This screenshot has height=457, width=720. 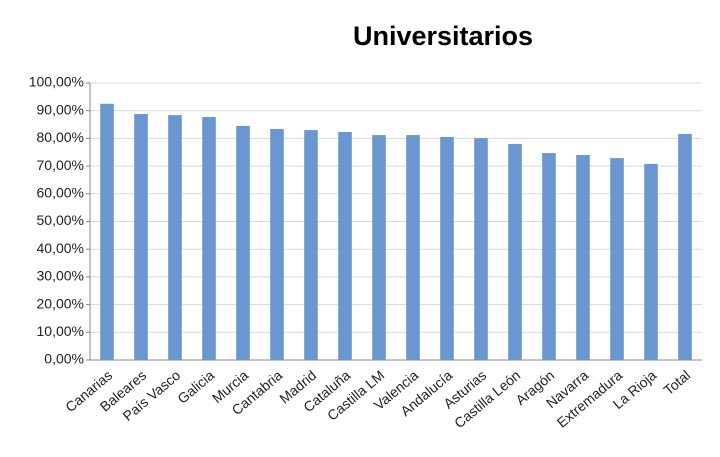 I want to click on y-tick-label: 40,00%, so click(x=60, y=248).